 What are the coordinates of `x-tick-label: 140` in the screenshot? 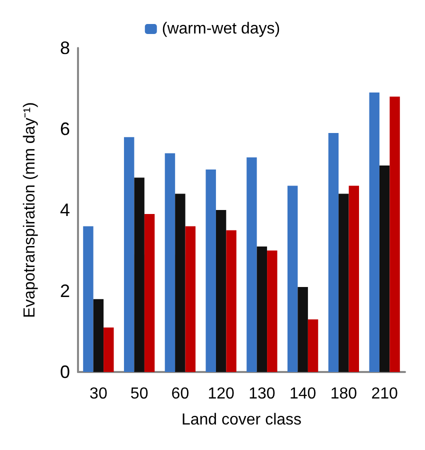 It's located at (302, 394).